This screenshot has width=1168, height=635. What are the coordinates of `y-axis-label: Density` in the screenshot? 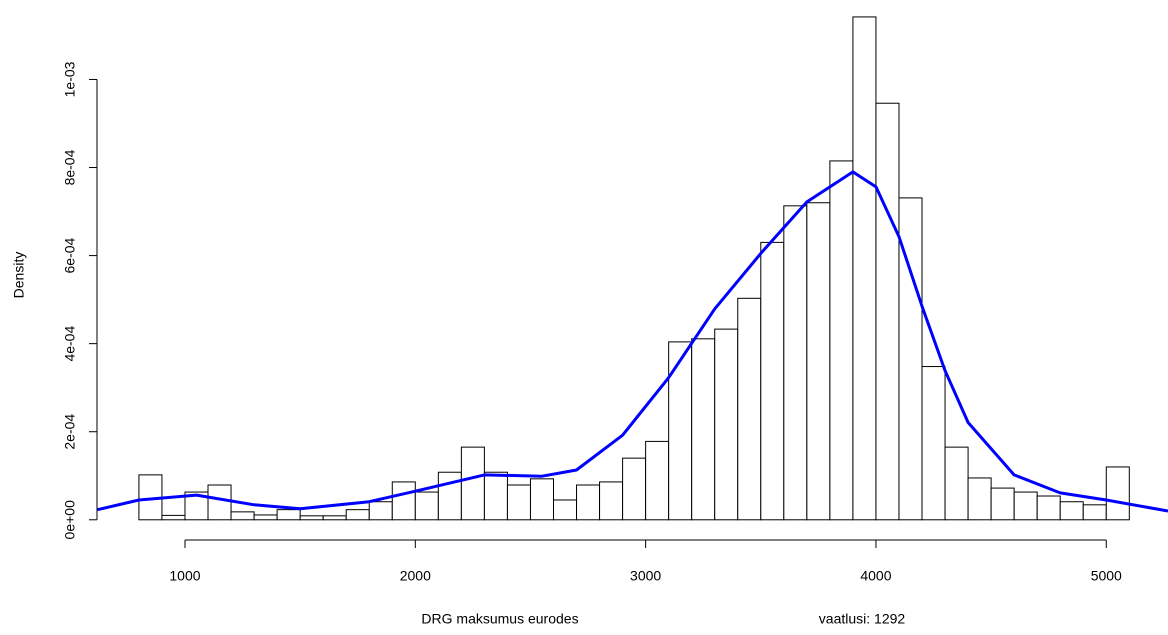 It's located at (19, 275).